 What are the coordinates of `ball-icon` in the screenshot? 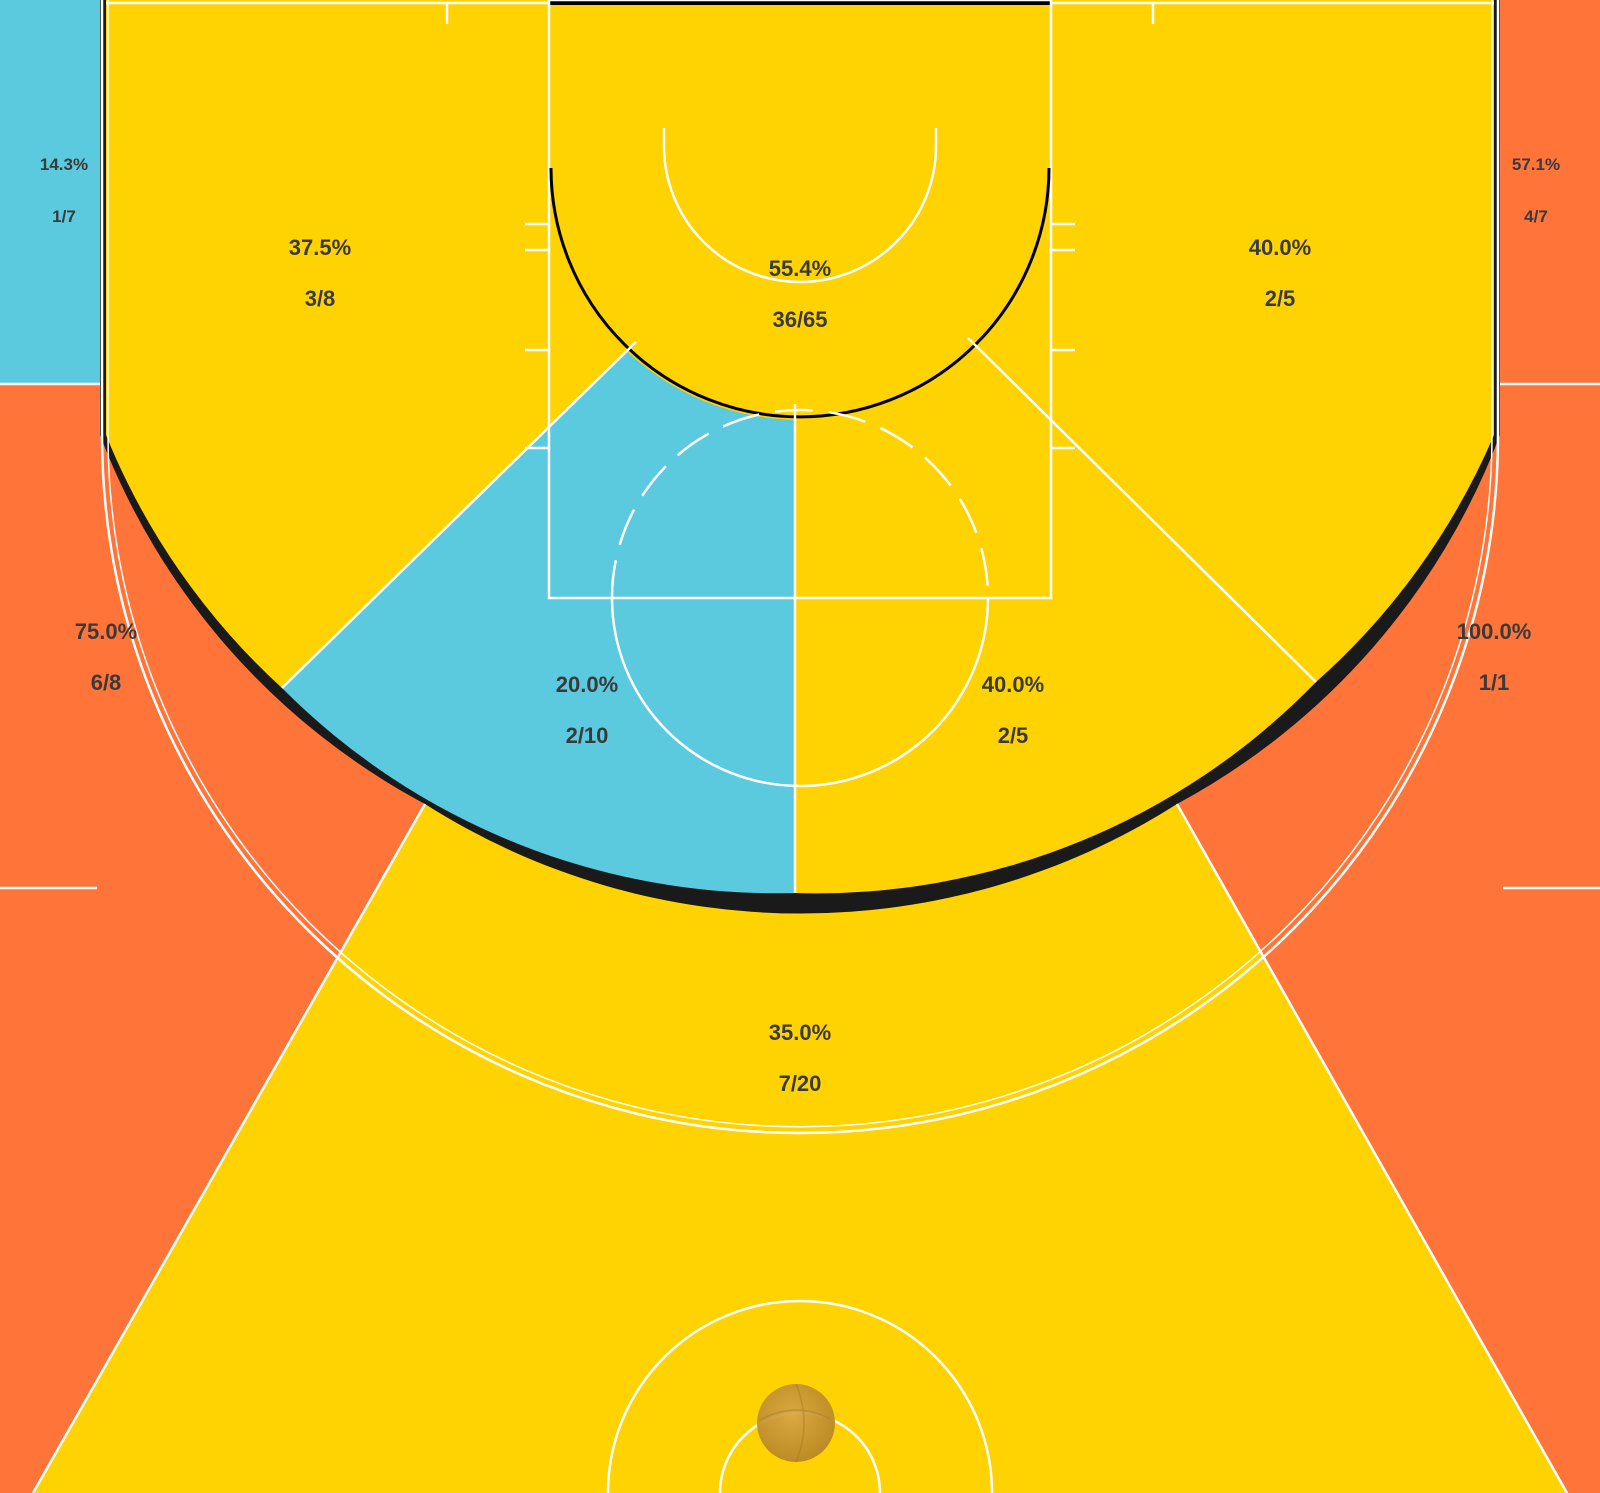 It's located at (796, 1423).